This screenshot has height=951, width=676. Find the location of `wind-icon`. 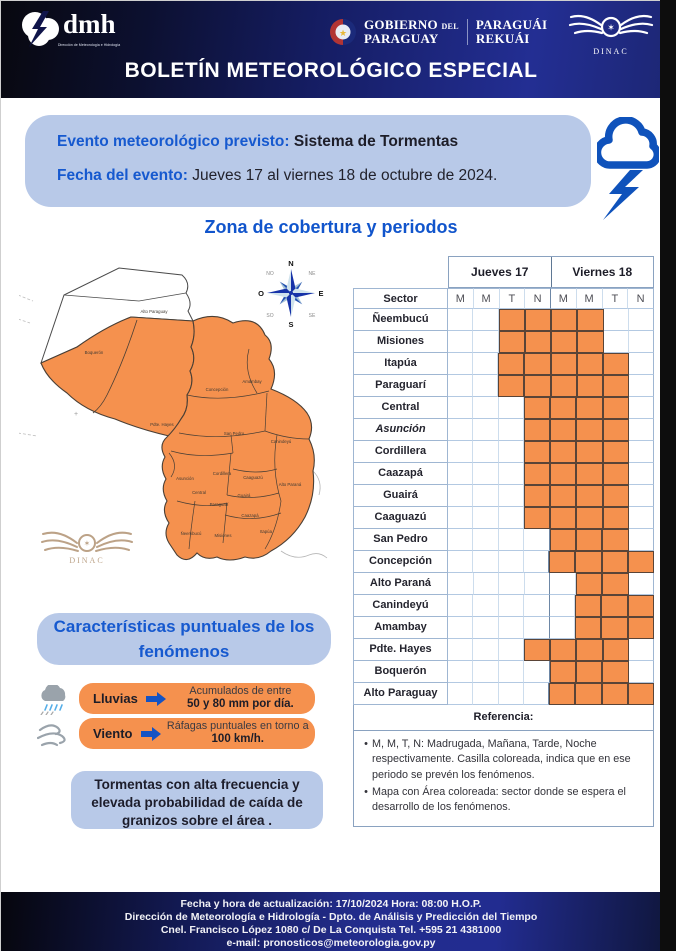

wind-icon is located at coordinates (51, 735).